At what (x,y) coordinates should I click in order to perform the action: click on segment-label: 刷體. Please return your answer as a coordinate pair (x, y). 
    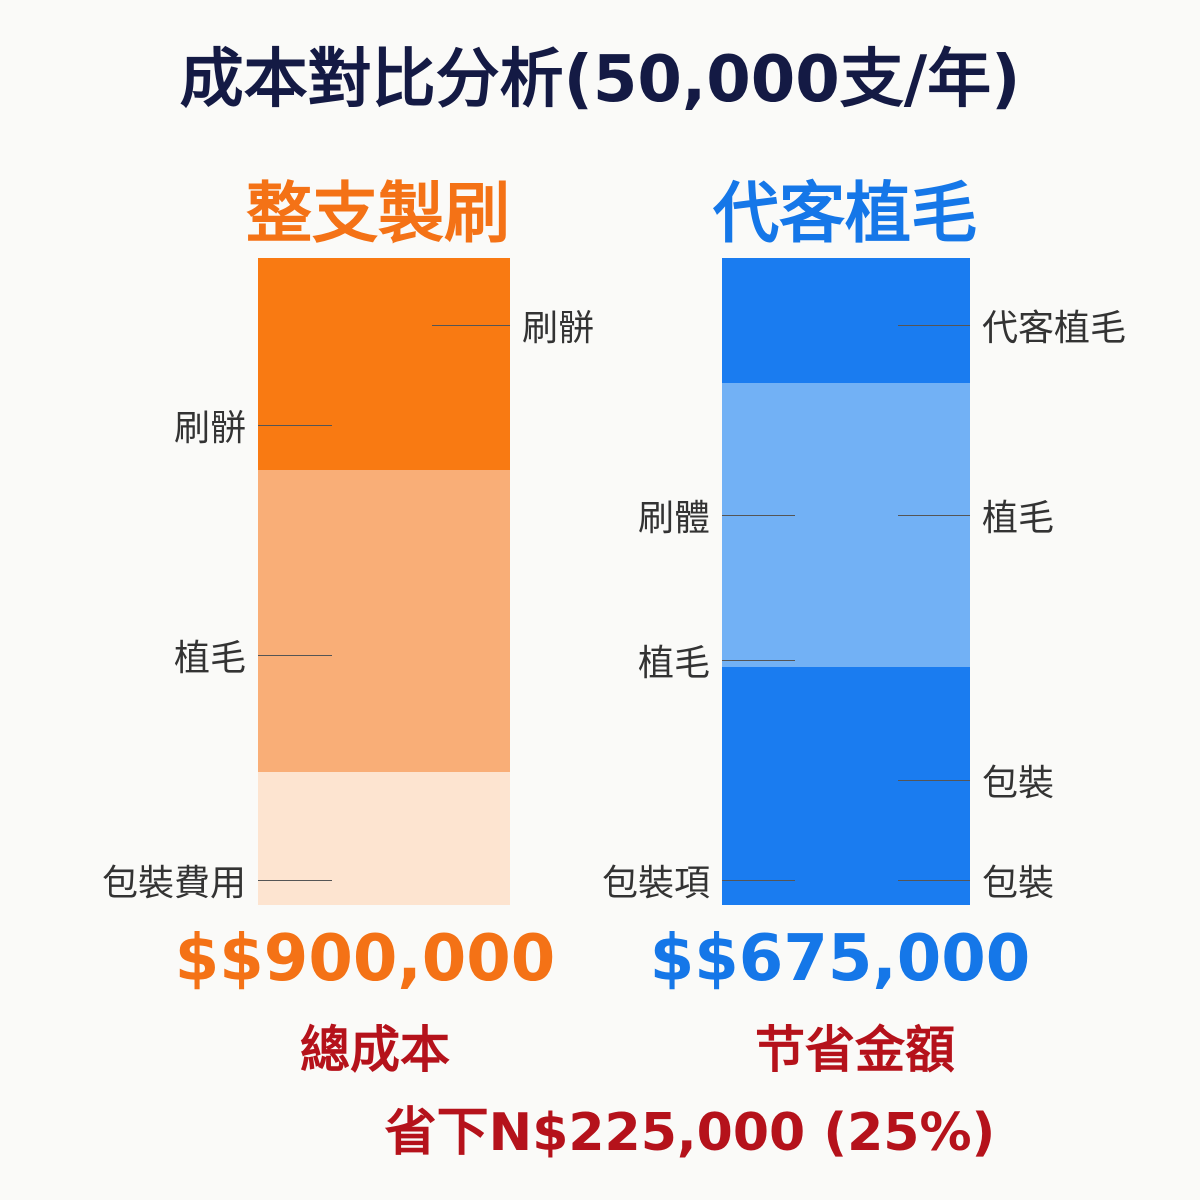
    Looking at the image, I should click on (673, 518).